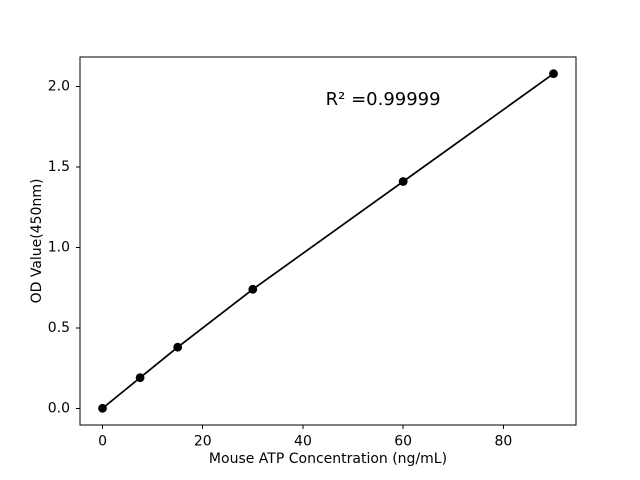  What do you see at coordinates (203, 442) in the screenshot?
I see `x-tick-label: 20` at bounding box center [203, 442].